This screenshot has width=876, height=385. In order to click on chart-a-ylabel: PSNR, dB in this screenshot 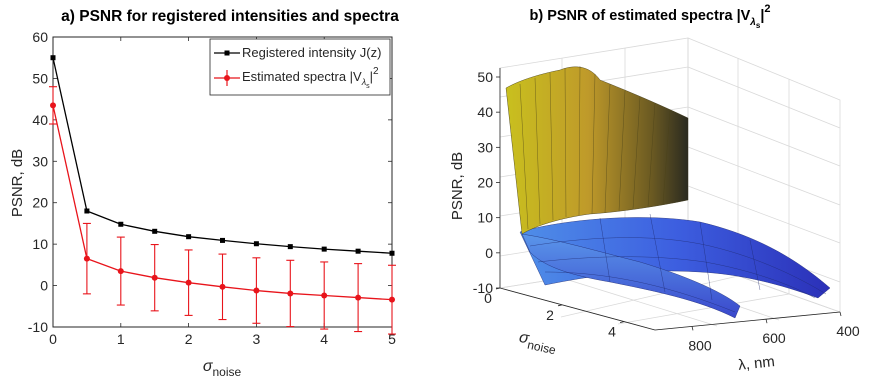, I will do `click(17, 183)`.